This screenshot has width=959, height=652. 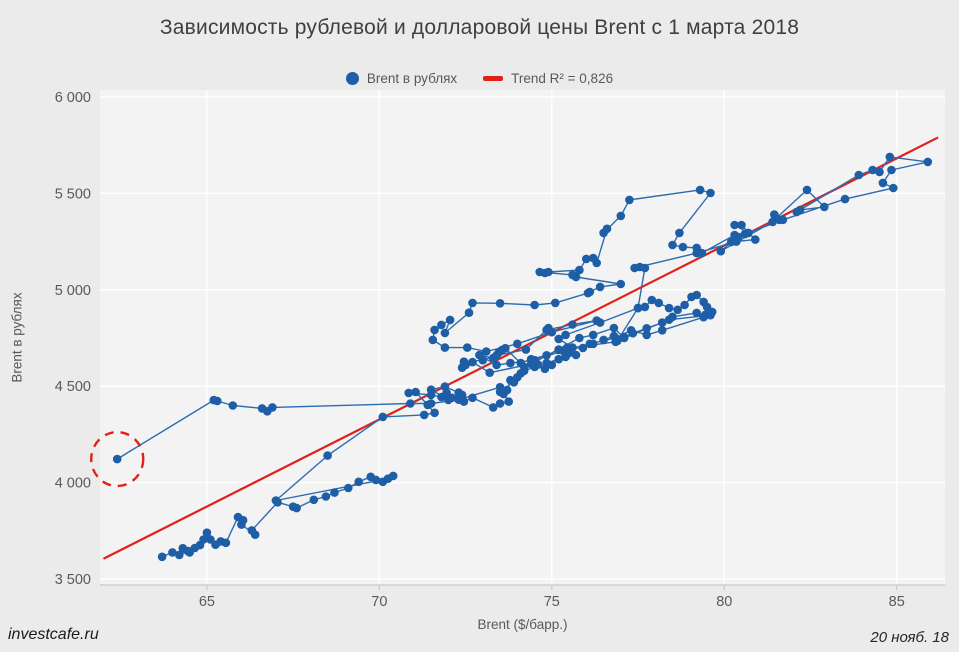 I want to click on date-label: 20 нояб. 18, so click(x=909, y=637).